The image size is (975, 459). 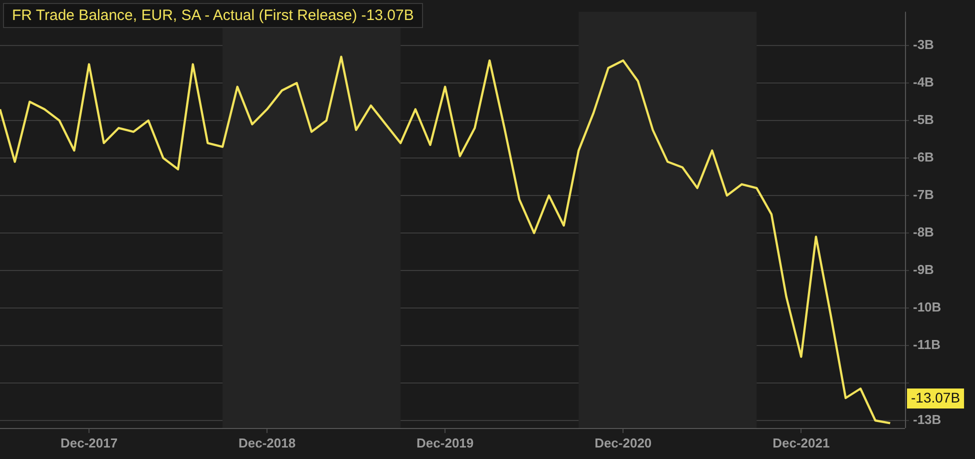 What do you see at coordinates (923, 194) in the screenshot?
I see `y-tick-label: -7B` at bounding box center [923, 194].